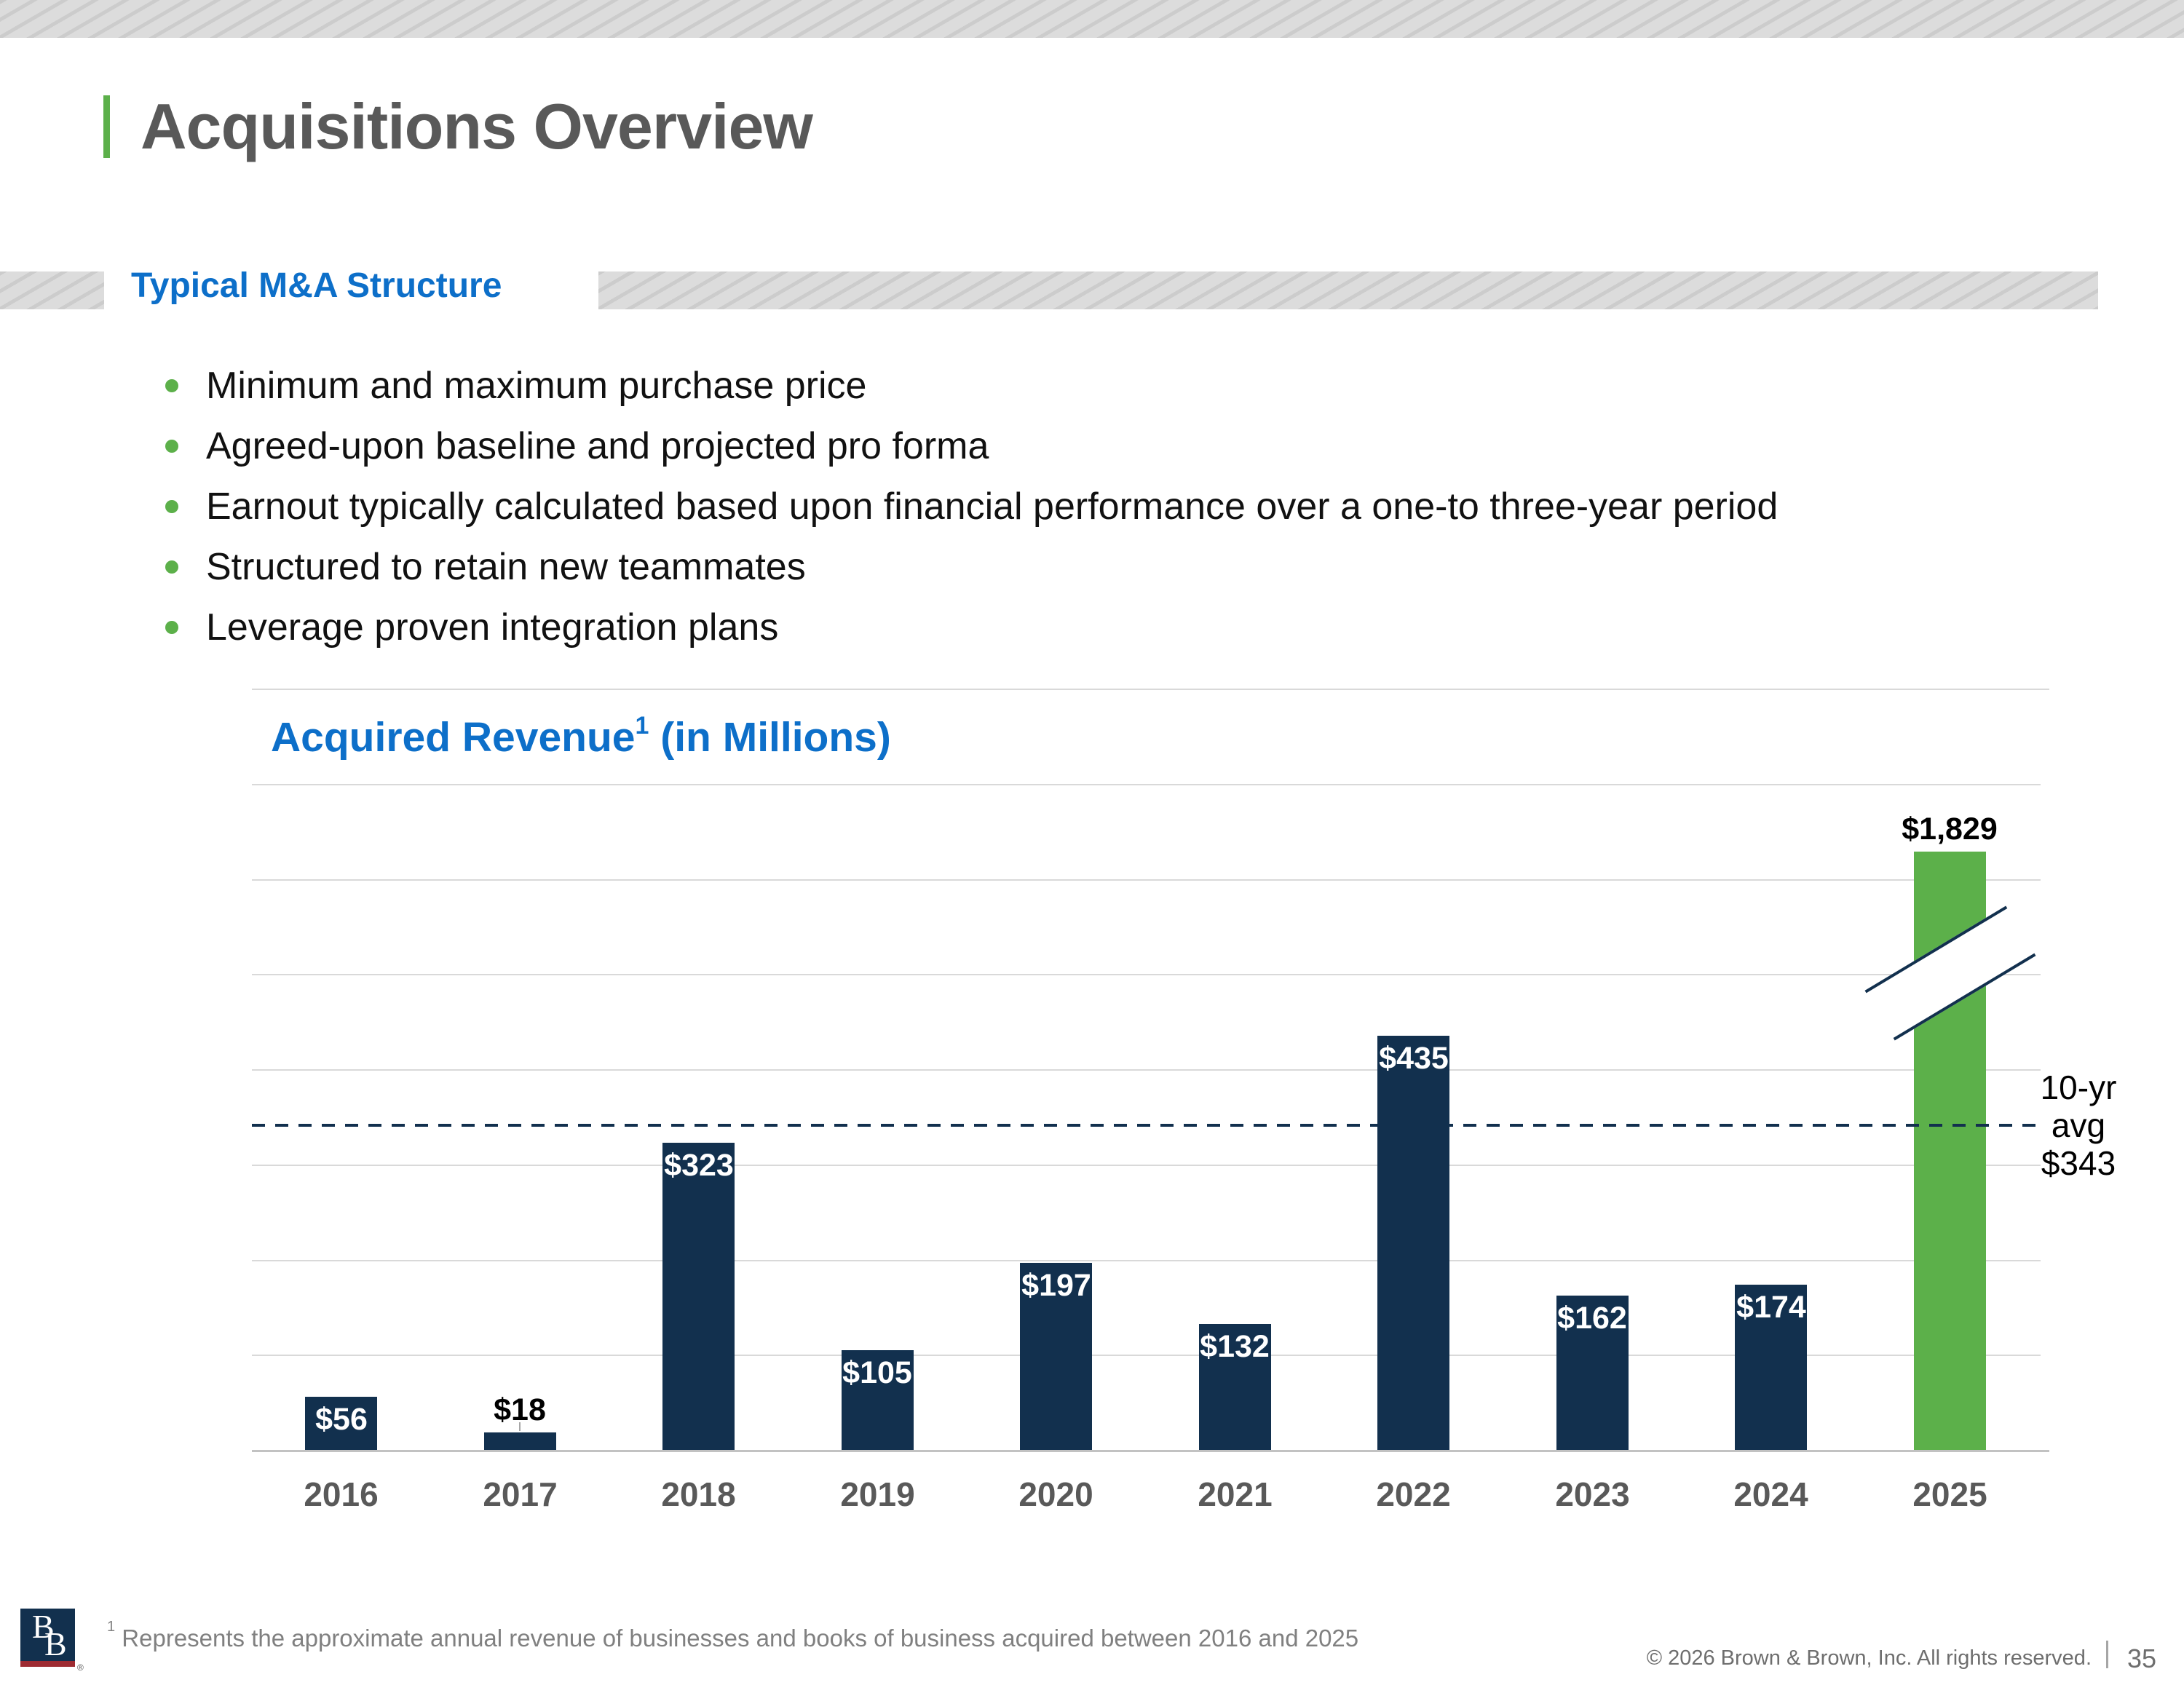 Image resolution: width=2184 pixels, height=1685 pixels. I want to click on top-hatch-band, so click(1092, 19).